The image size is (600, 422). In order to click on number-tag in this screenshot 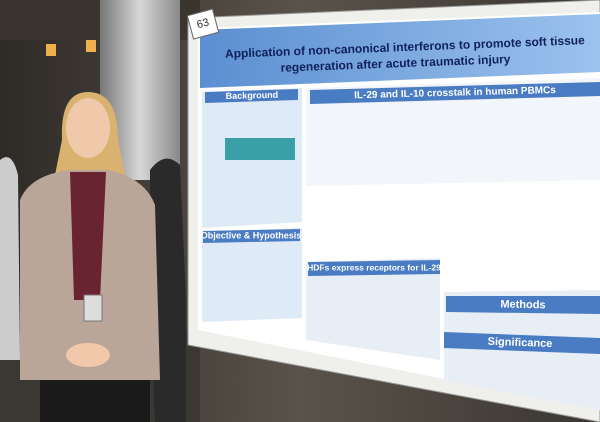, I will do `click(203, 24)`.